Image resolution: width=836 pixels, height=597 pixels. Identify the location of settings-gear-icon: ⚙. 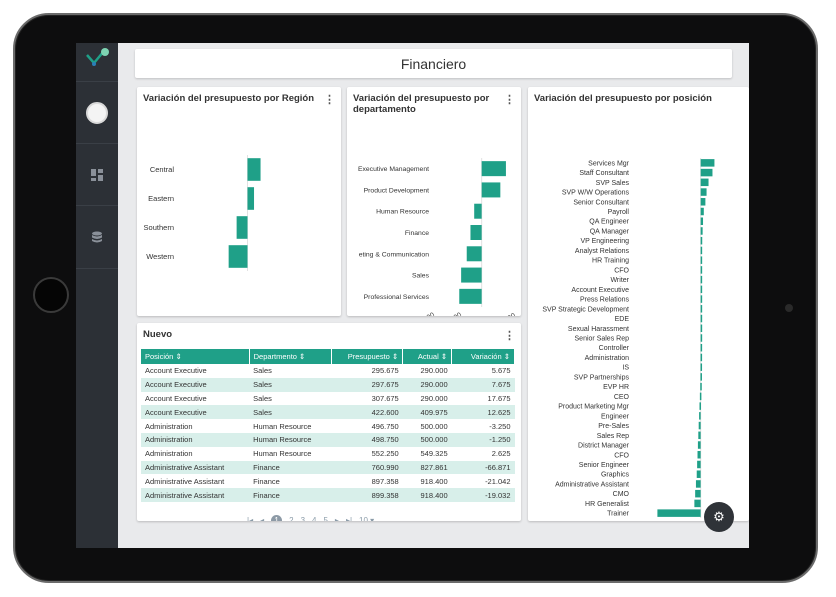
(719, 517).